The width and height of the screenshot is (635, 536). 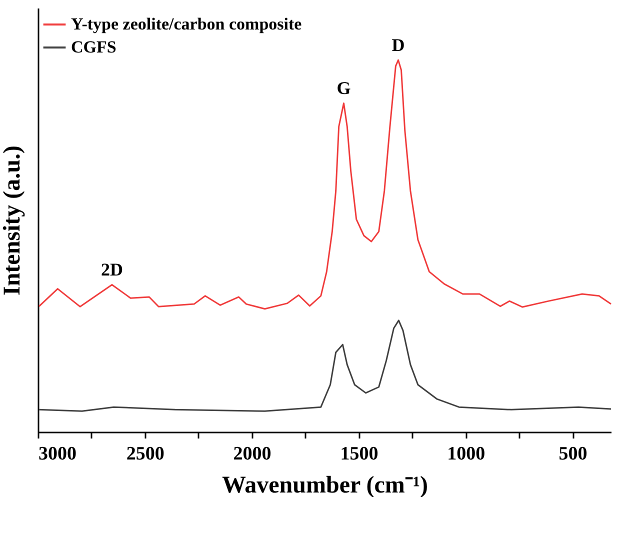 I want to click on x-tick-label: 2000, so click(x=252, y=454).